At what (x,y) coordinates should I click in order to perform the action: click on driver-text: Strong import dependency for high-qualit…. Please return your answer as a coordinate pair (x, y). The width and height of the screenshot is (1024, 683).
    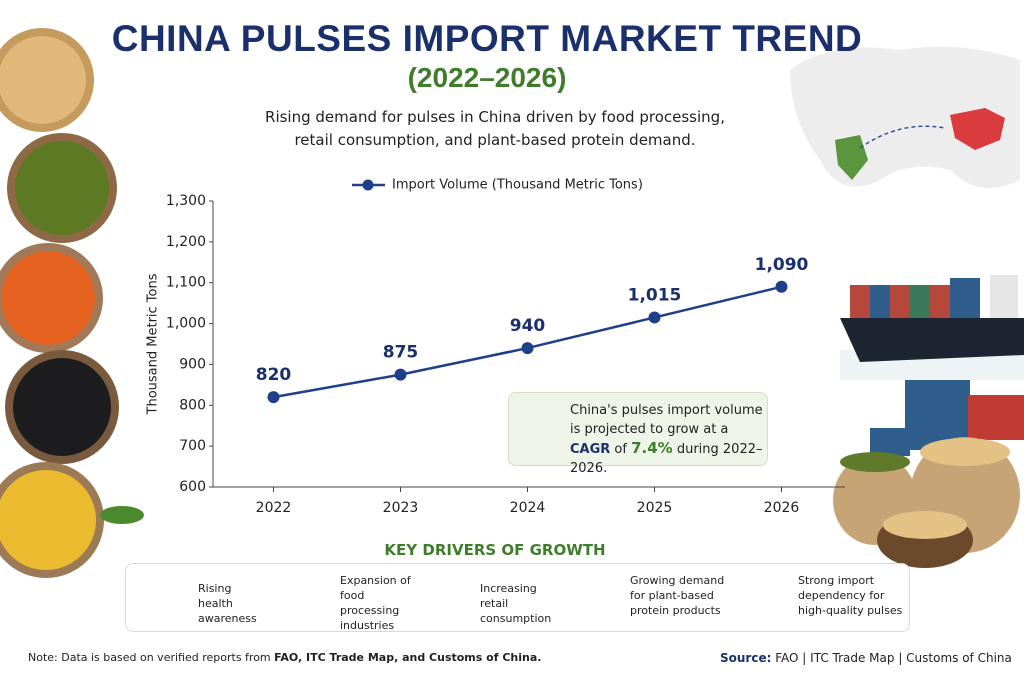
    Looking at the image, I should click on (850, 595).